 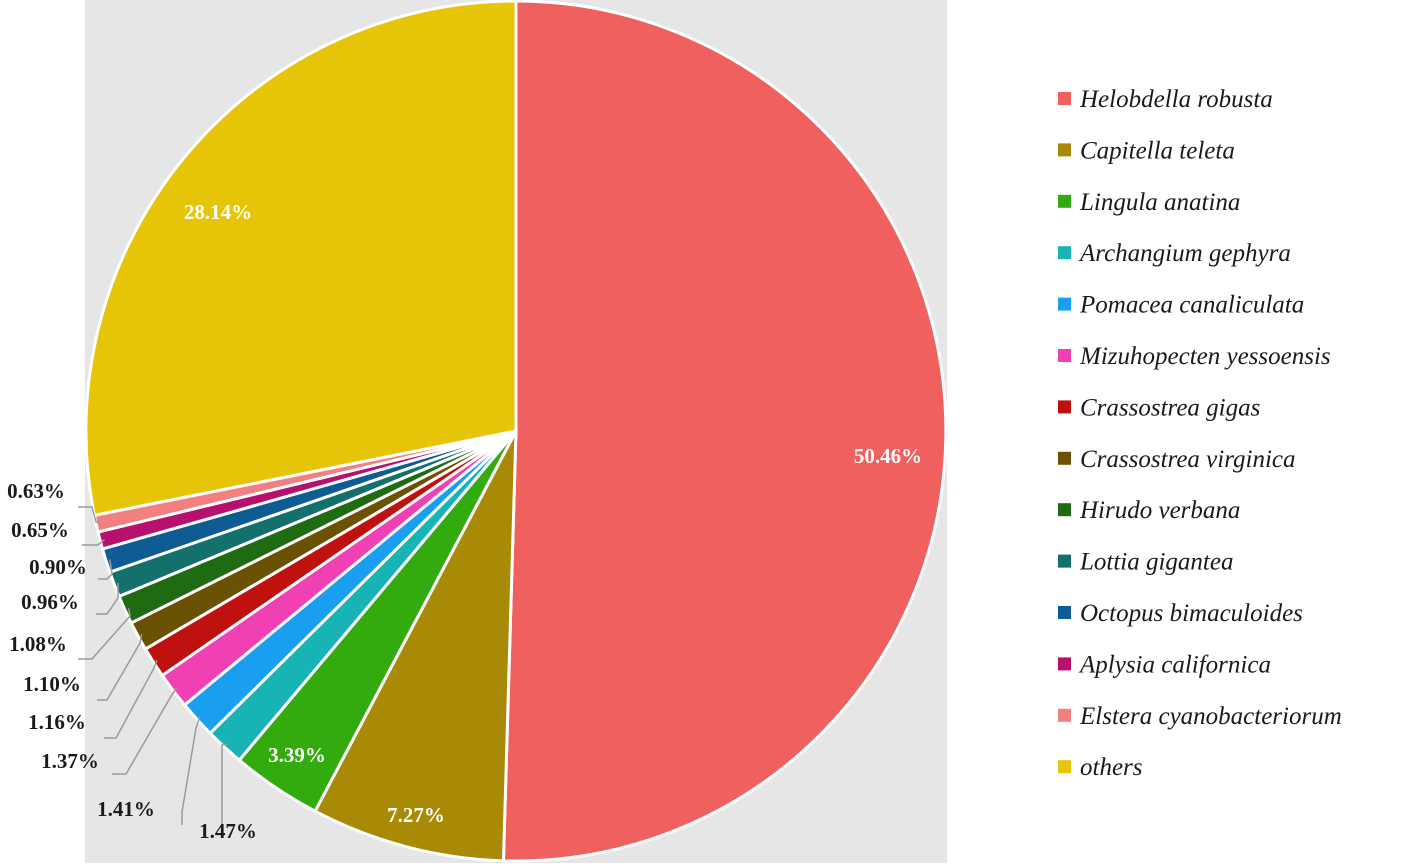 What do you see at coordinates (58, 567) in the screenshot?
I see `data-label-octopus-bimaculoides: 0.90%` at bounding box center [58, 567].